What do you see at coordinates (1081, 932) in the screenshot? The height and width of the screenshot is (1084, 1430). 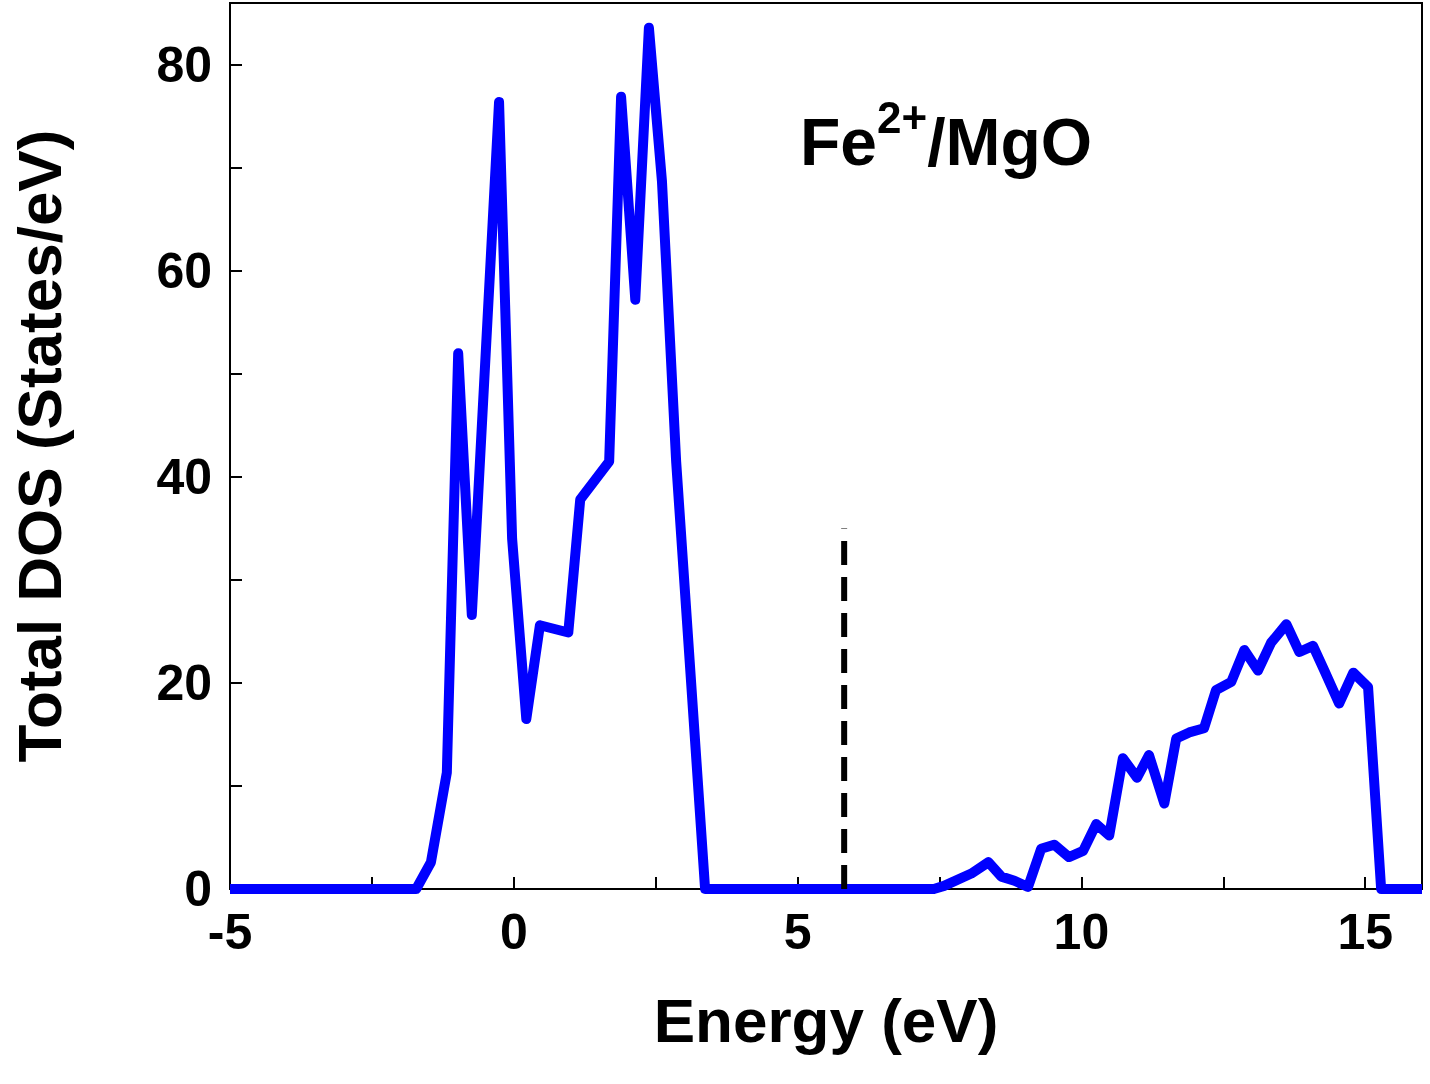 I see `x-tick-label: 10` at bounding box center [1081, 932].